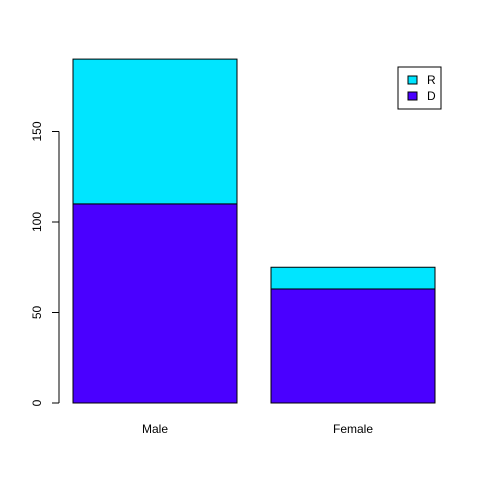 This screenshot has width=480, height=480. Describe the element at coordinates (37, 131) in the screenshot. I see `y-tick-label-150: 150` at that location.